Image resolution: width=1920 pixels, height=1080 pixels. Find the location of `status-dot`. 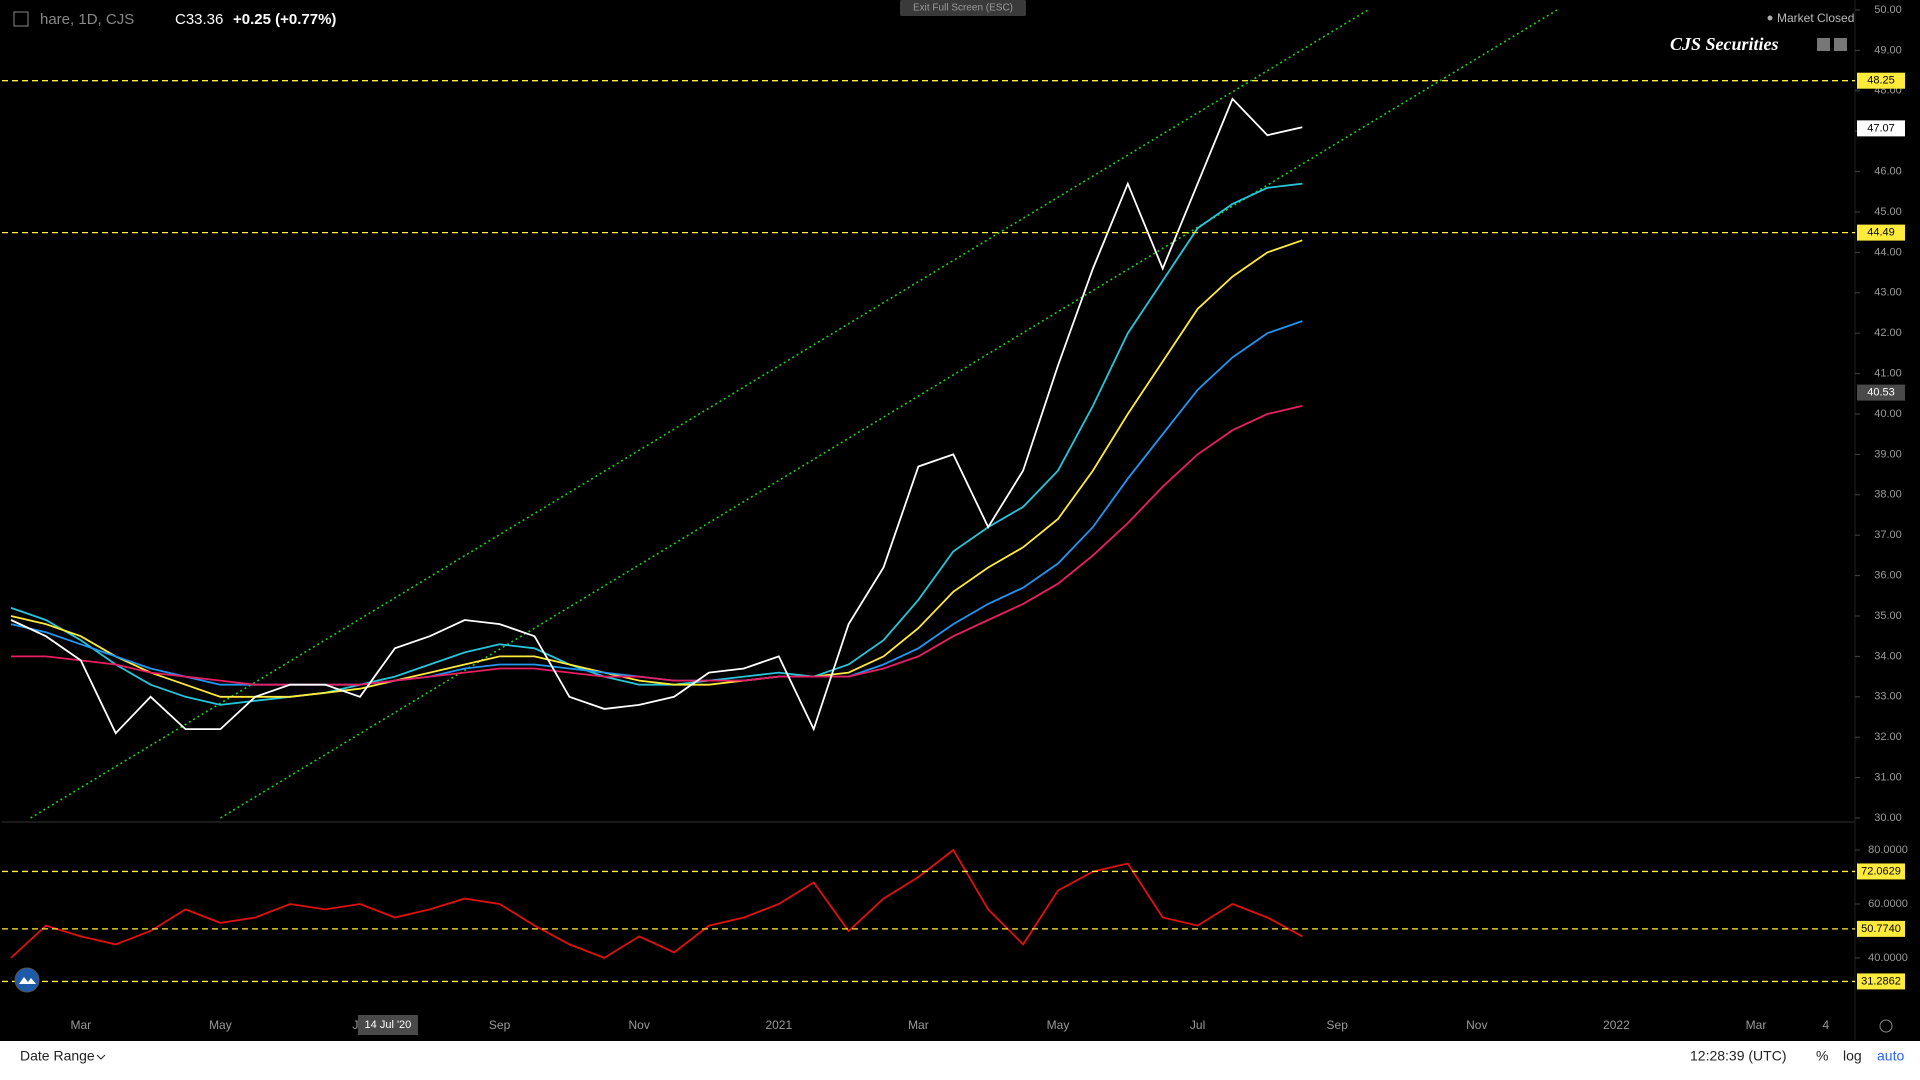

status-dot is located at coordinates (1770, 18).